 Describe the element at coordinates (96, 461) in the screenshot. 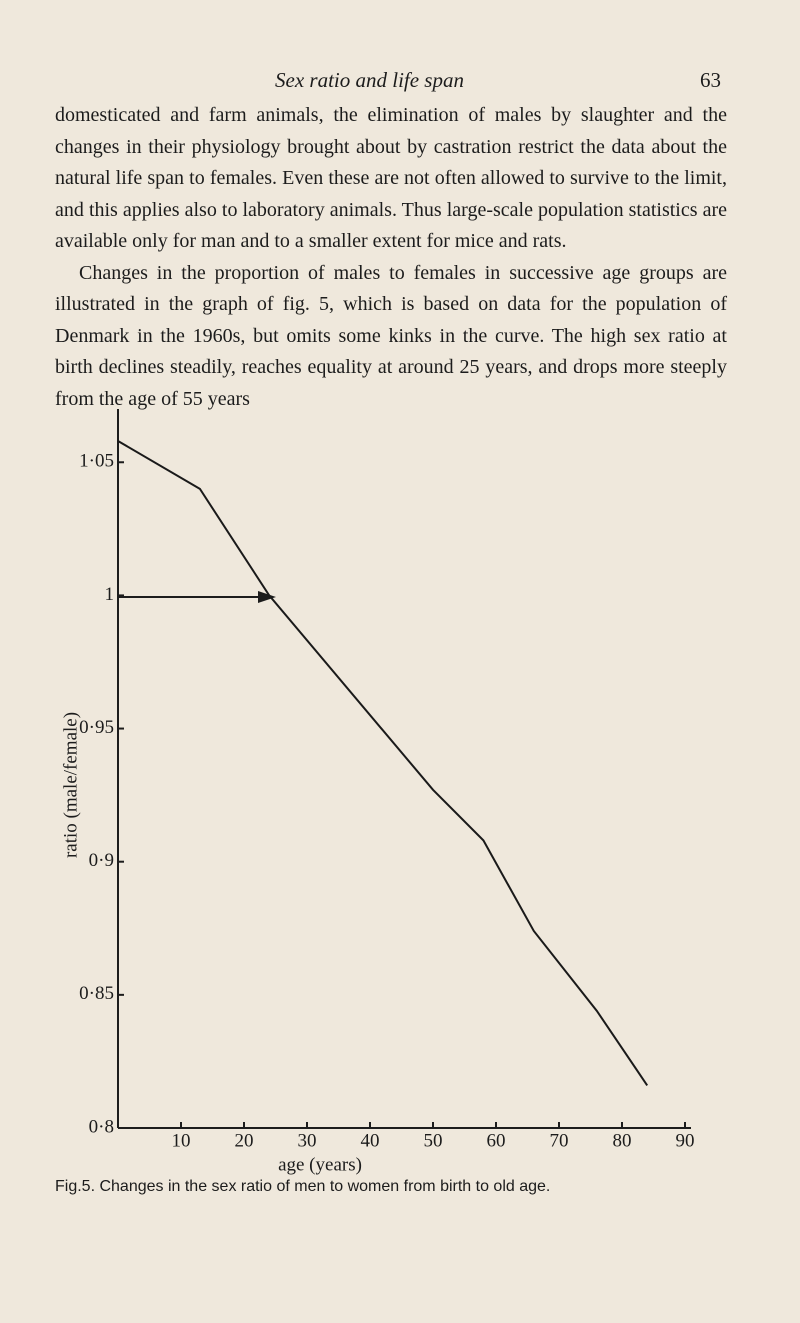

I see `y-tick-label: 1·05` at that location.